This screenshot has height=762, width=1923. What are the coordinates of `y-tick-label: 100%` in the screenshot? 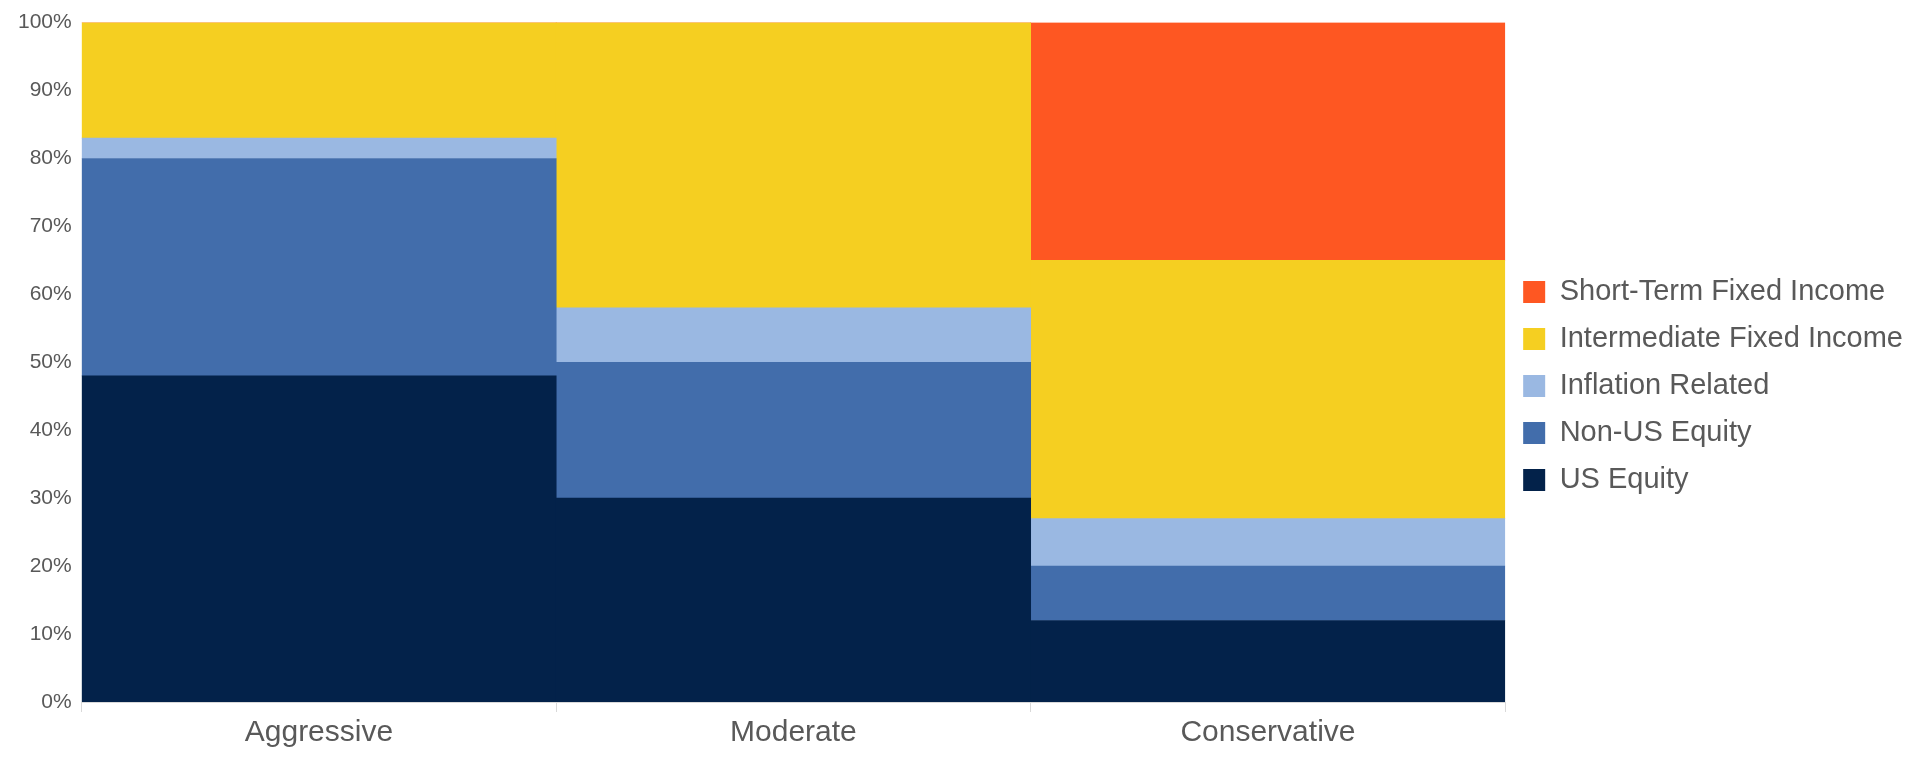 It's located at (44, 21).